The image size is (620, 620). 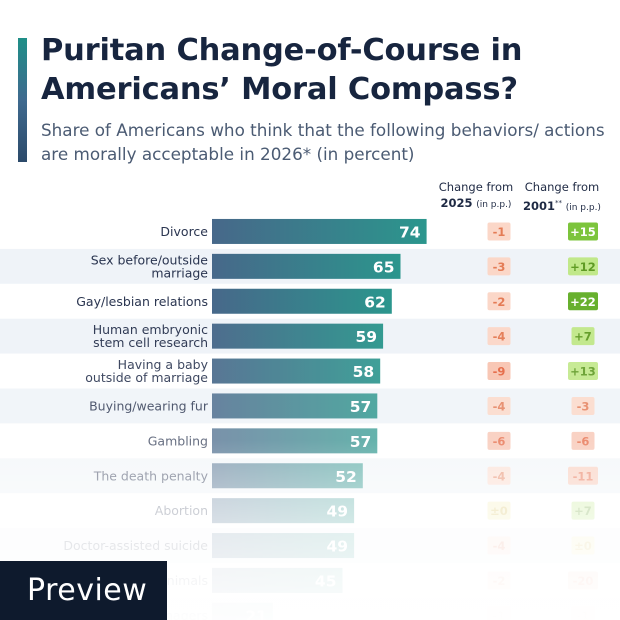 I want to click on bar-value-label: 65, so click(x=384, y=267).